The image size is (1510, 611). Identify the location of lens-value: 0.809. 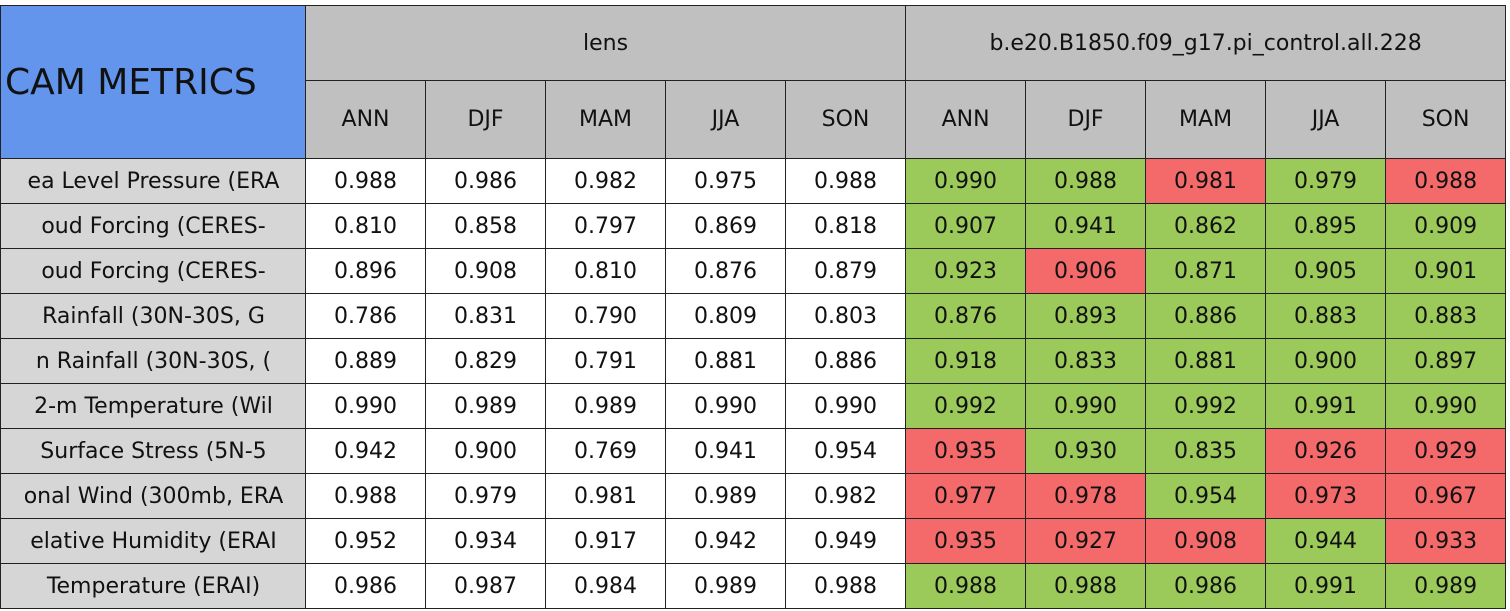
(725, 316).